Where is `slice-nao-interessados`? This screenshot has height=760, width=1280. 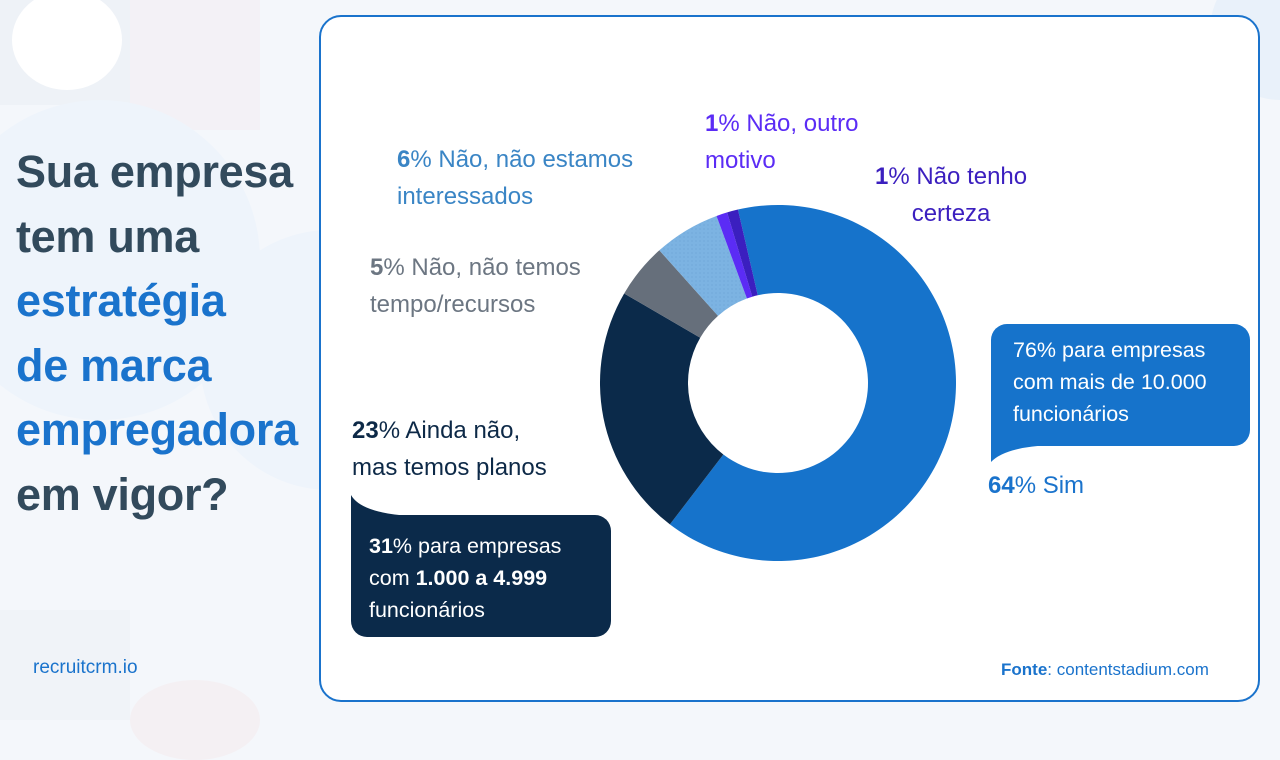 slice-nao-interessados is located at coordinates (703, 265).